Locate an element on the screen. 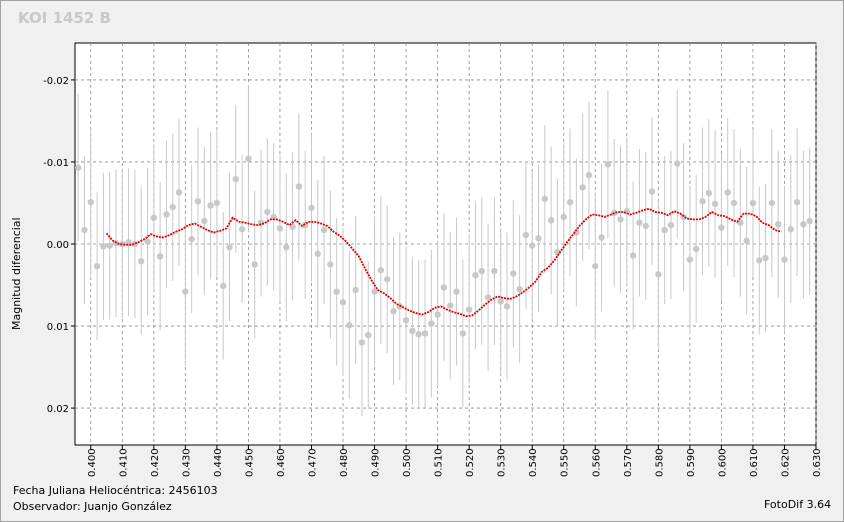 The image size is (844, 522). julian-date-text: Fecha Juliana Heliocéntrica: 2456103 is located at coordinates (115, 490).